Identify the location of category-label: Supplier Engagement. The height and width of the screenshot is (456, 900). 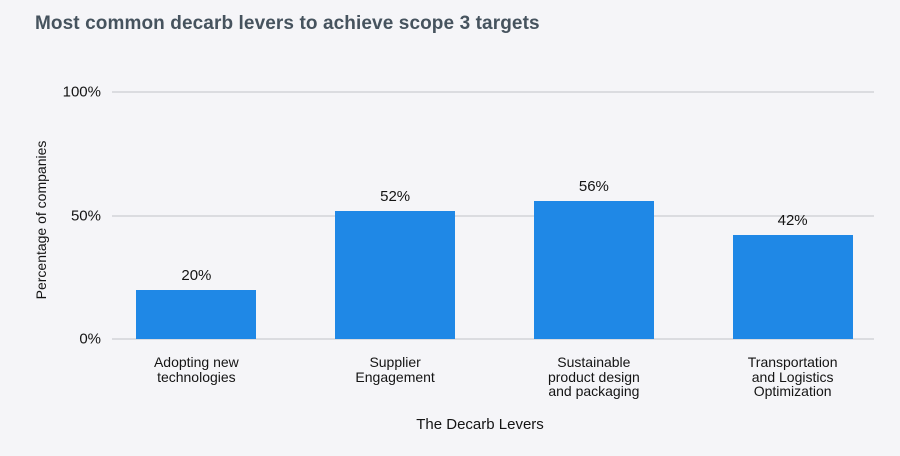
(395, 369).